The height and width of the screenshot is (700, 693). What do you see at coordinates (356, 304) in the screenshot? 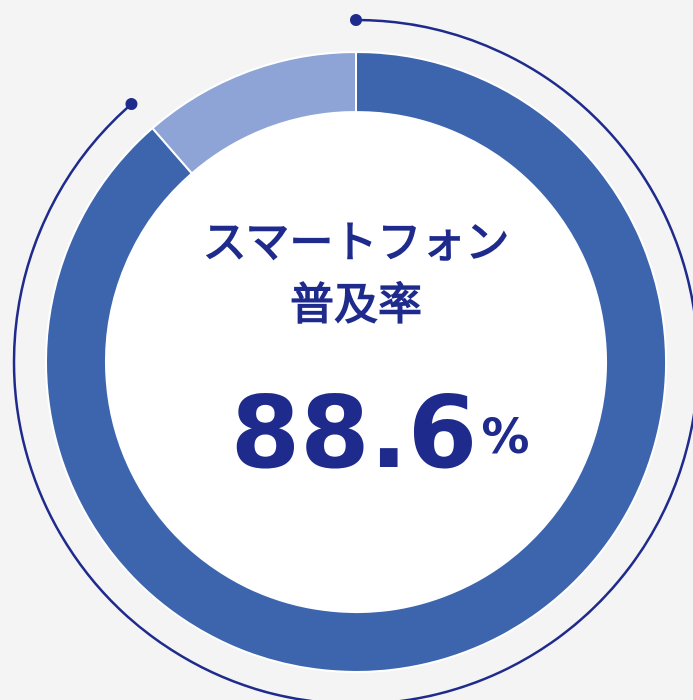
I see `chart-title: 普及率` at bounding box center [356, 304].